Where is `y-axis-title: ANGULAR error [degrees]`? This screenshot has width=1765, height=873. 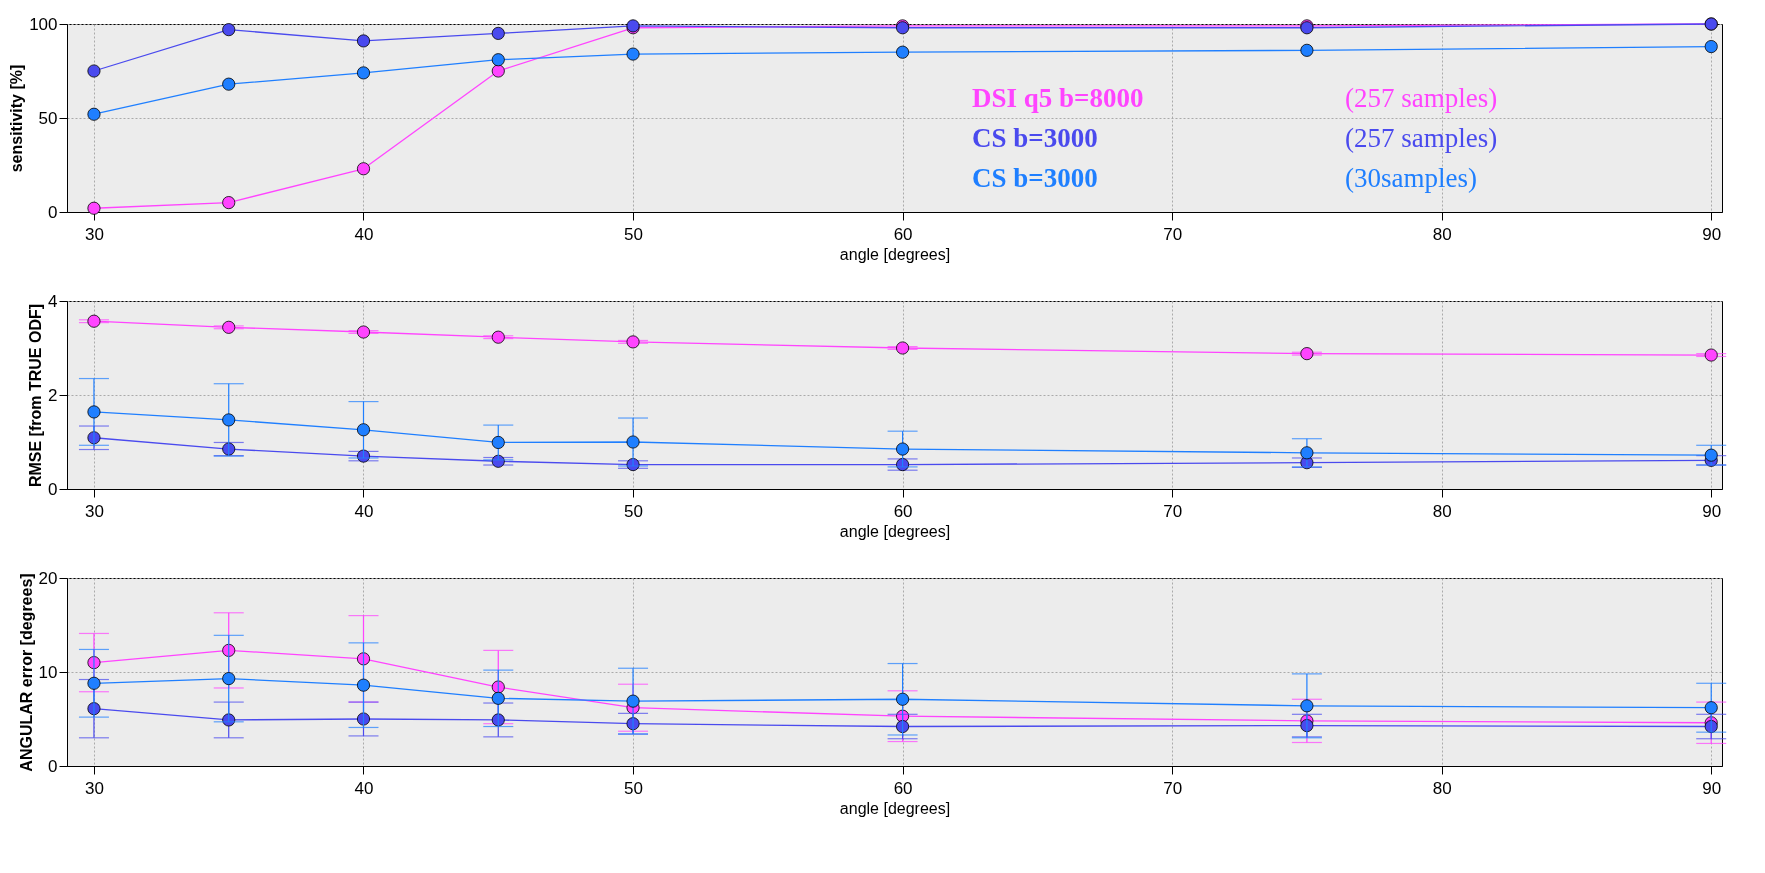
y-axis-title: ANGULAR error [degrees] is located at coordinates (26, 672).